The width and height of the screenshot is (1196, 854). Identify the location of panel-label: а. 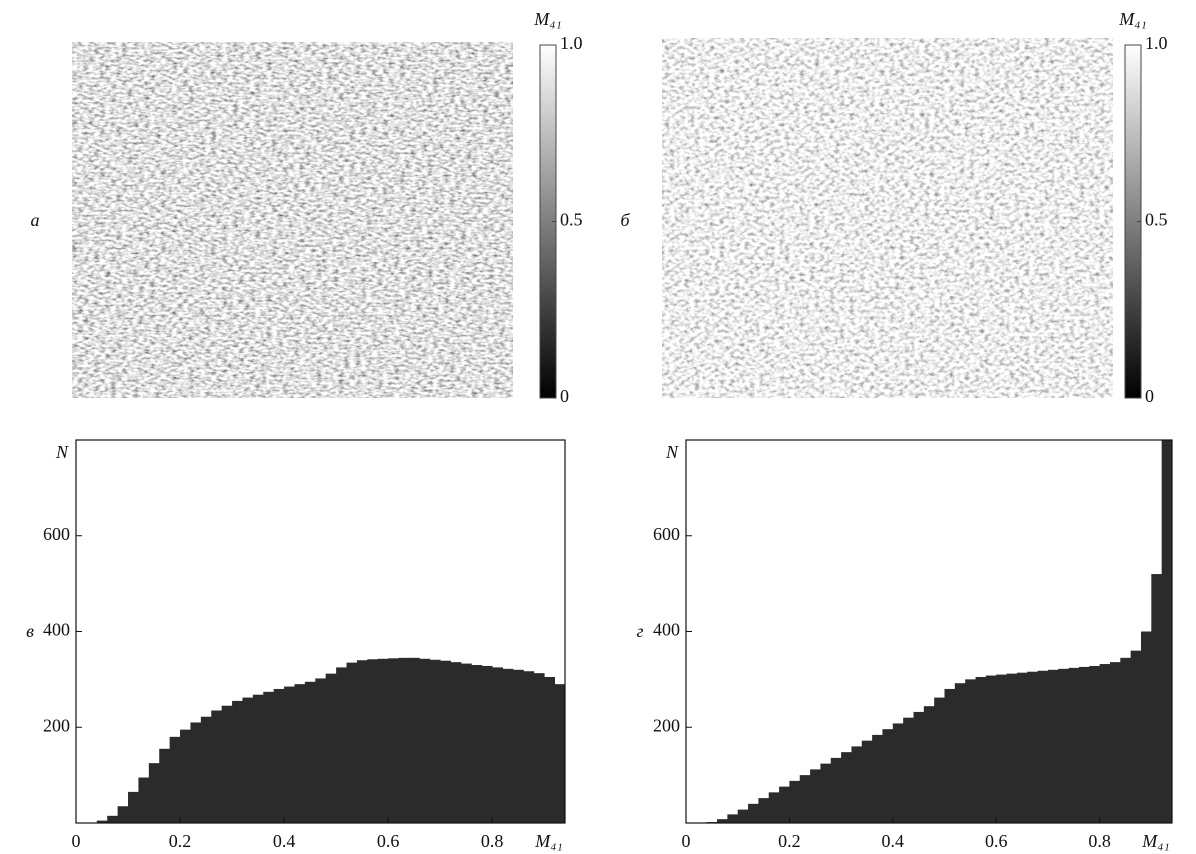
(35, 220).